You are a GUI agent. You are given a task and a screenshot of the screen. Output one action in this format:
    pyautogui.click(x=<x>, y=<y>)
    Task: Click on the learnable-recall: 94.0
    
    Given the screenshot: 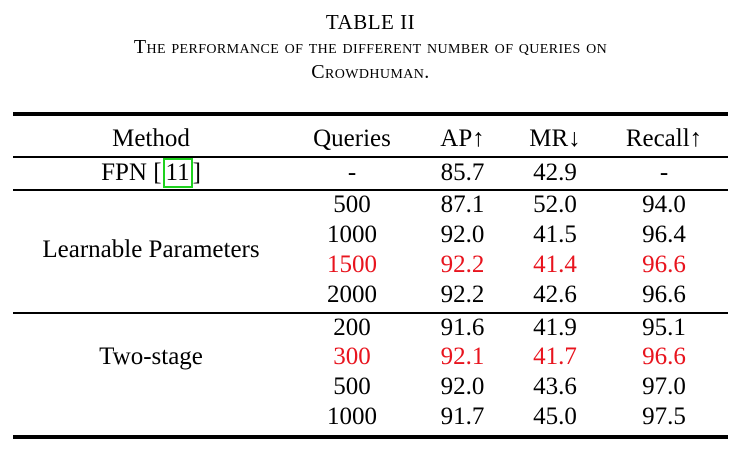 What is the action you would take?
    pyautogui.click(x=664, y=204)
    